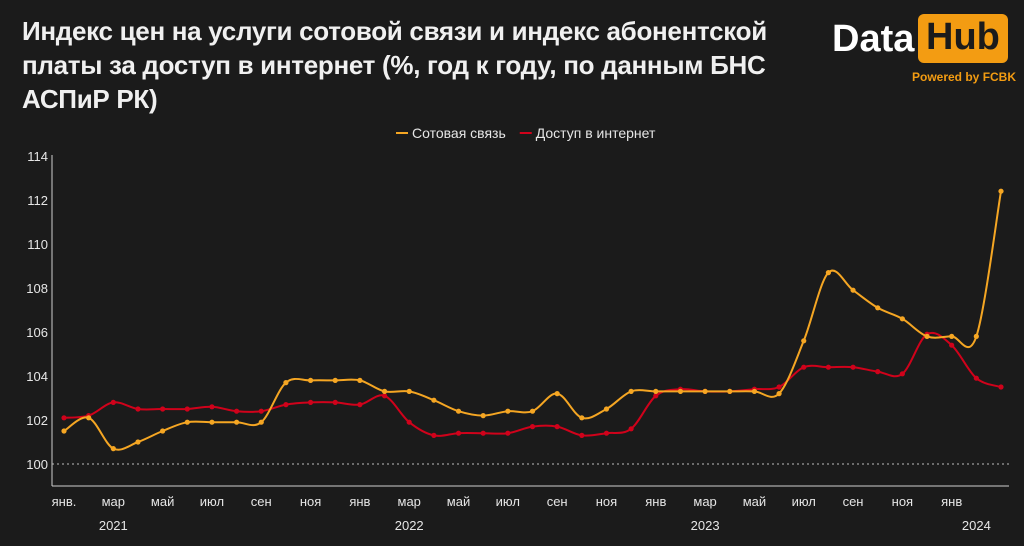 The height and width of the screenshot is (546, 1024). What do you see at coordinates (526, 133) in the screenshot?
I see `legend: Сотовая связь Доступ в интернет` at bounding box center [526, 133].